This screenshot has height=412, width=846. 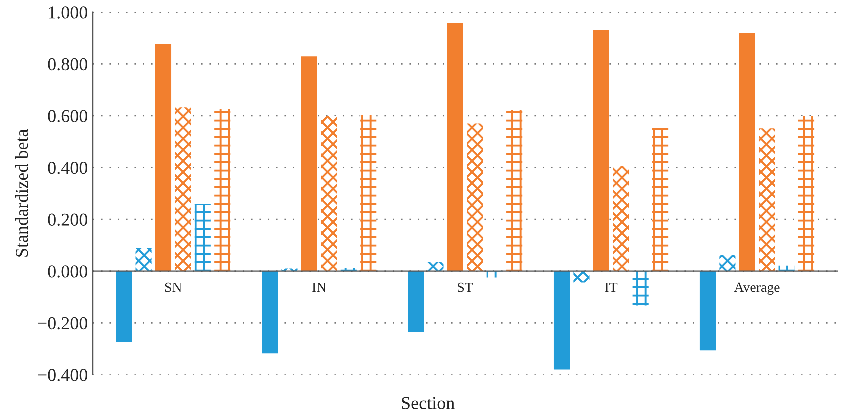 I want to click on y-tick-label: 0.800, so click(x=68, y=64).